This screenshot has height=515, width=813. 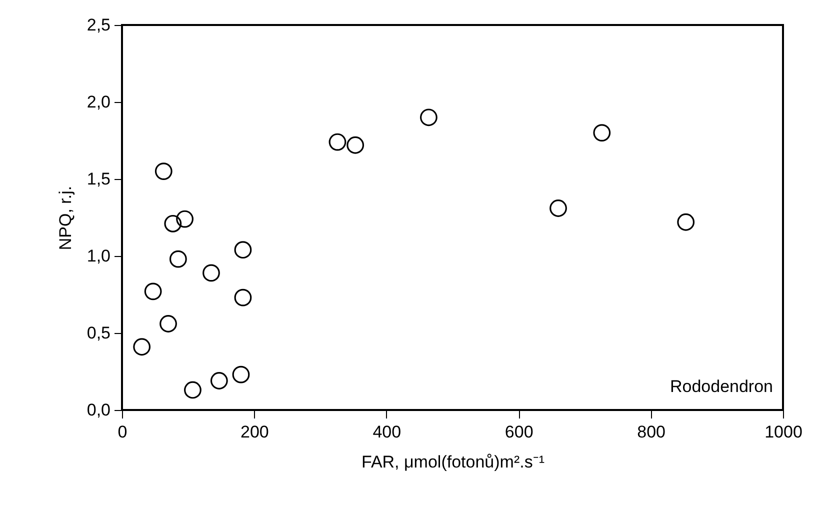 I want to click on y-tick-label: 2,0, so click(x=98, y=102).